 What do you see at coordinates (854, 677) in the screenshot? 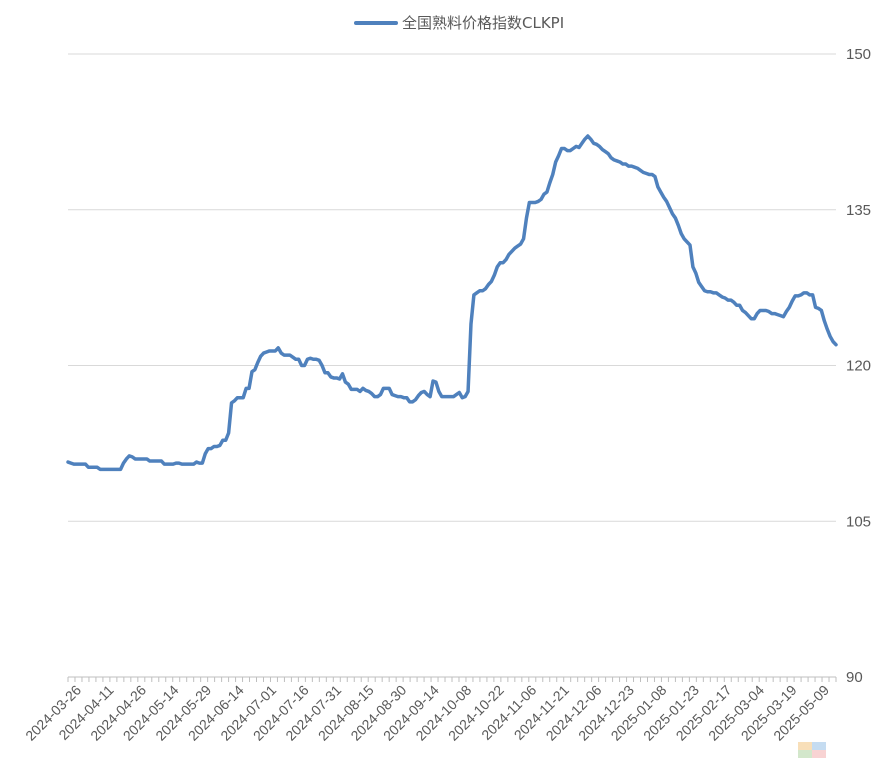
I see `y-tick-label: 90` at bounding box center [854, 677].